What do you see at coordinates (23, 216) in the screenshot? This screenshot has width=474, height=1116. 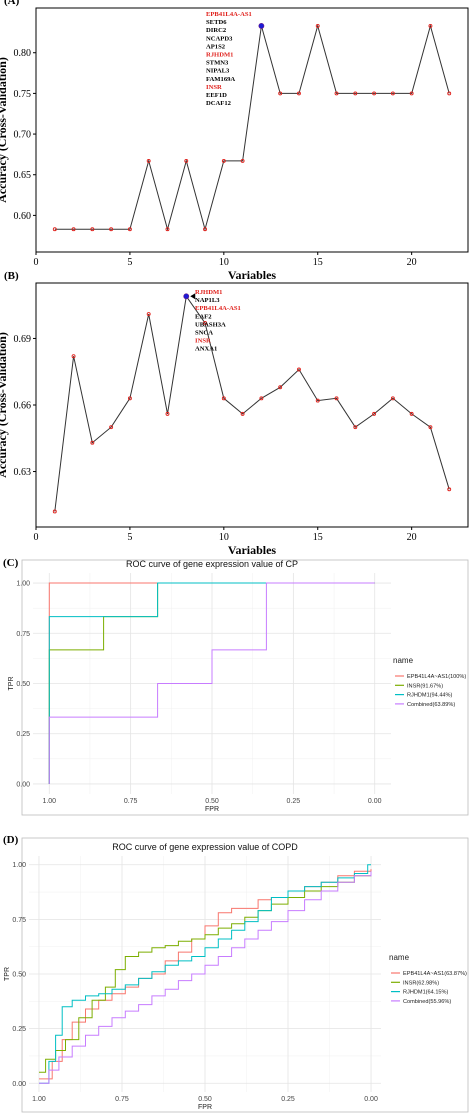 I see `y-tick-label: 0.60` at bounding box center [23, 216].